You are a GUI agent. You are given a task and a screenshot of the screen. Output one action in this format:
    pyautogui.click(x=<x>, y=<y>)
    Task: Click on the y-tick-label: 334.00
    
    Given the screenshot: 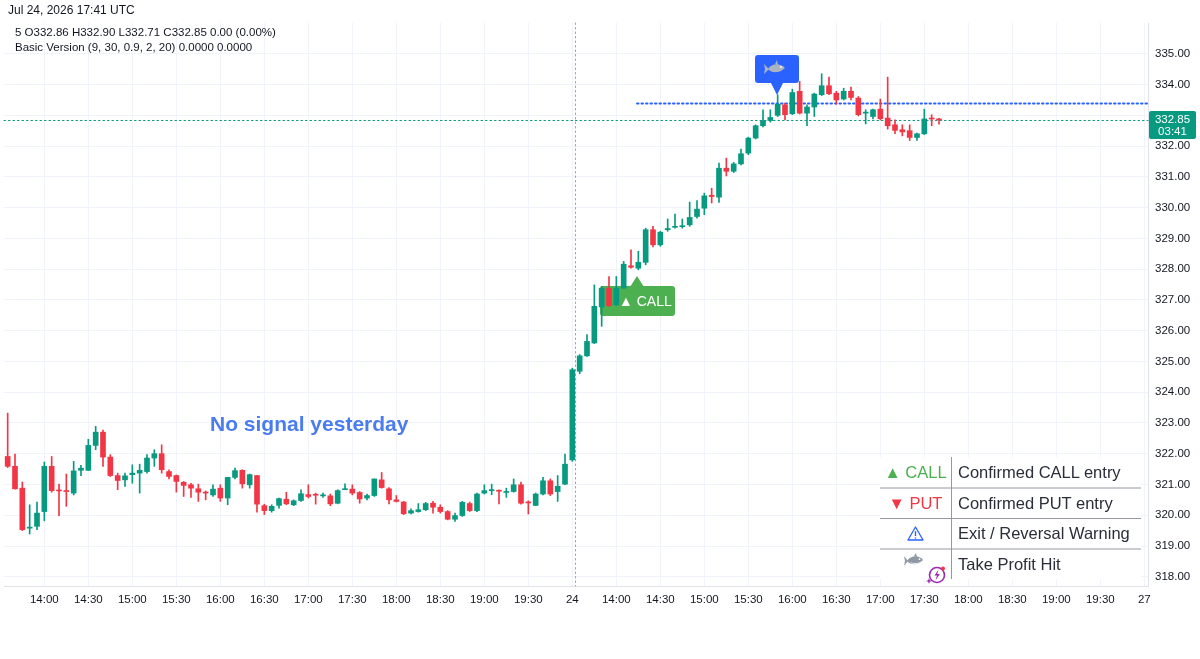 What is the action you would take?
    pyautogui.click(x=1173, y=83)
    